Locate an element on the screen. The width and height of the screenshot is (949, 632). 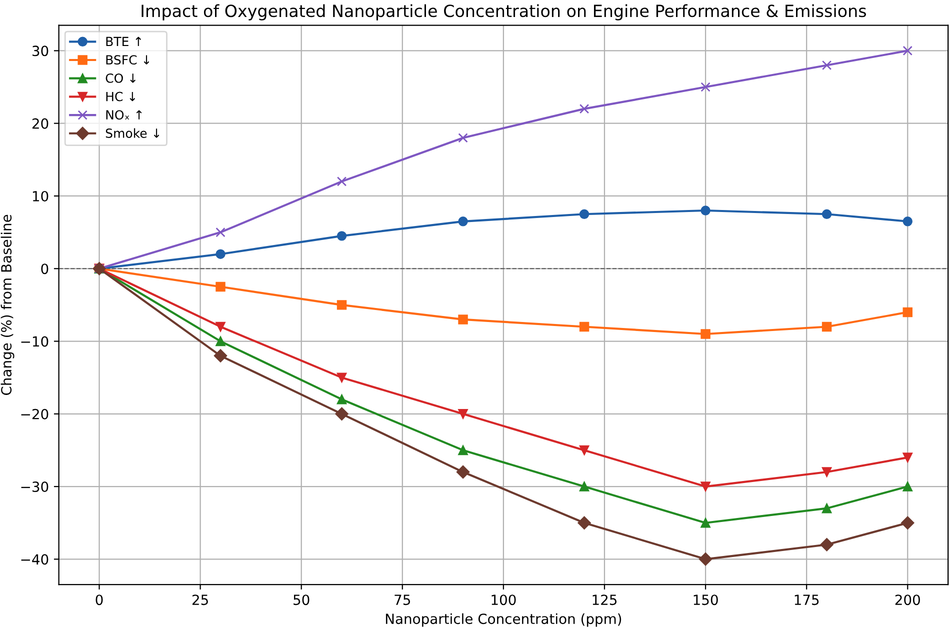
x-tick-label: 25 is located at coordinates (200, 600).